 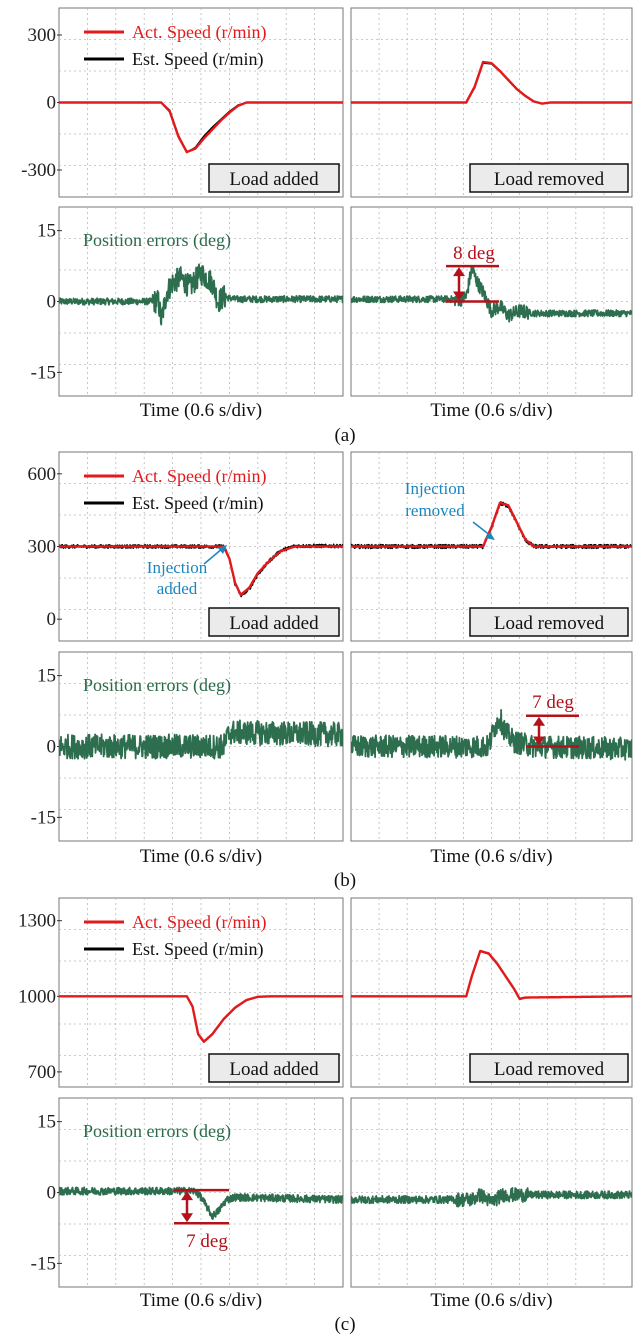 I want to click on chart-panel: Time (0.6 s/div), so click(x=491, y=1204).